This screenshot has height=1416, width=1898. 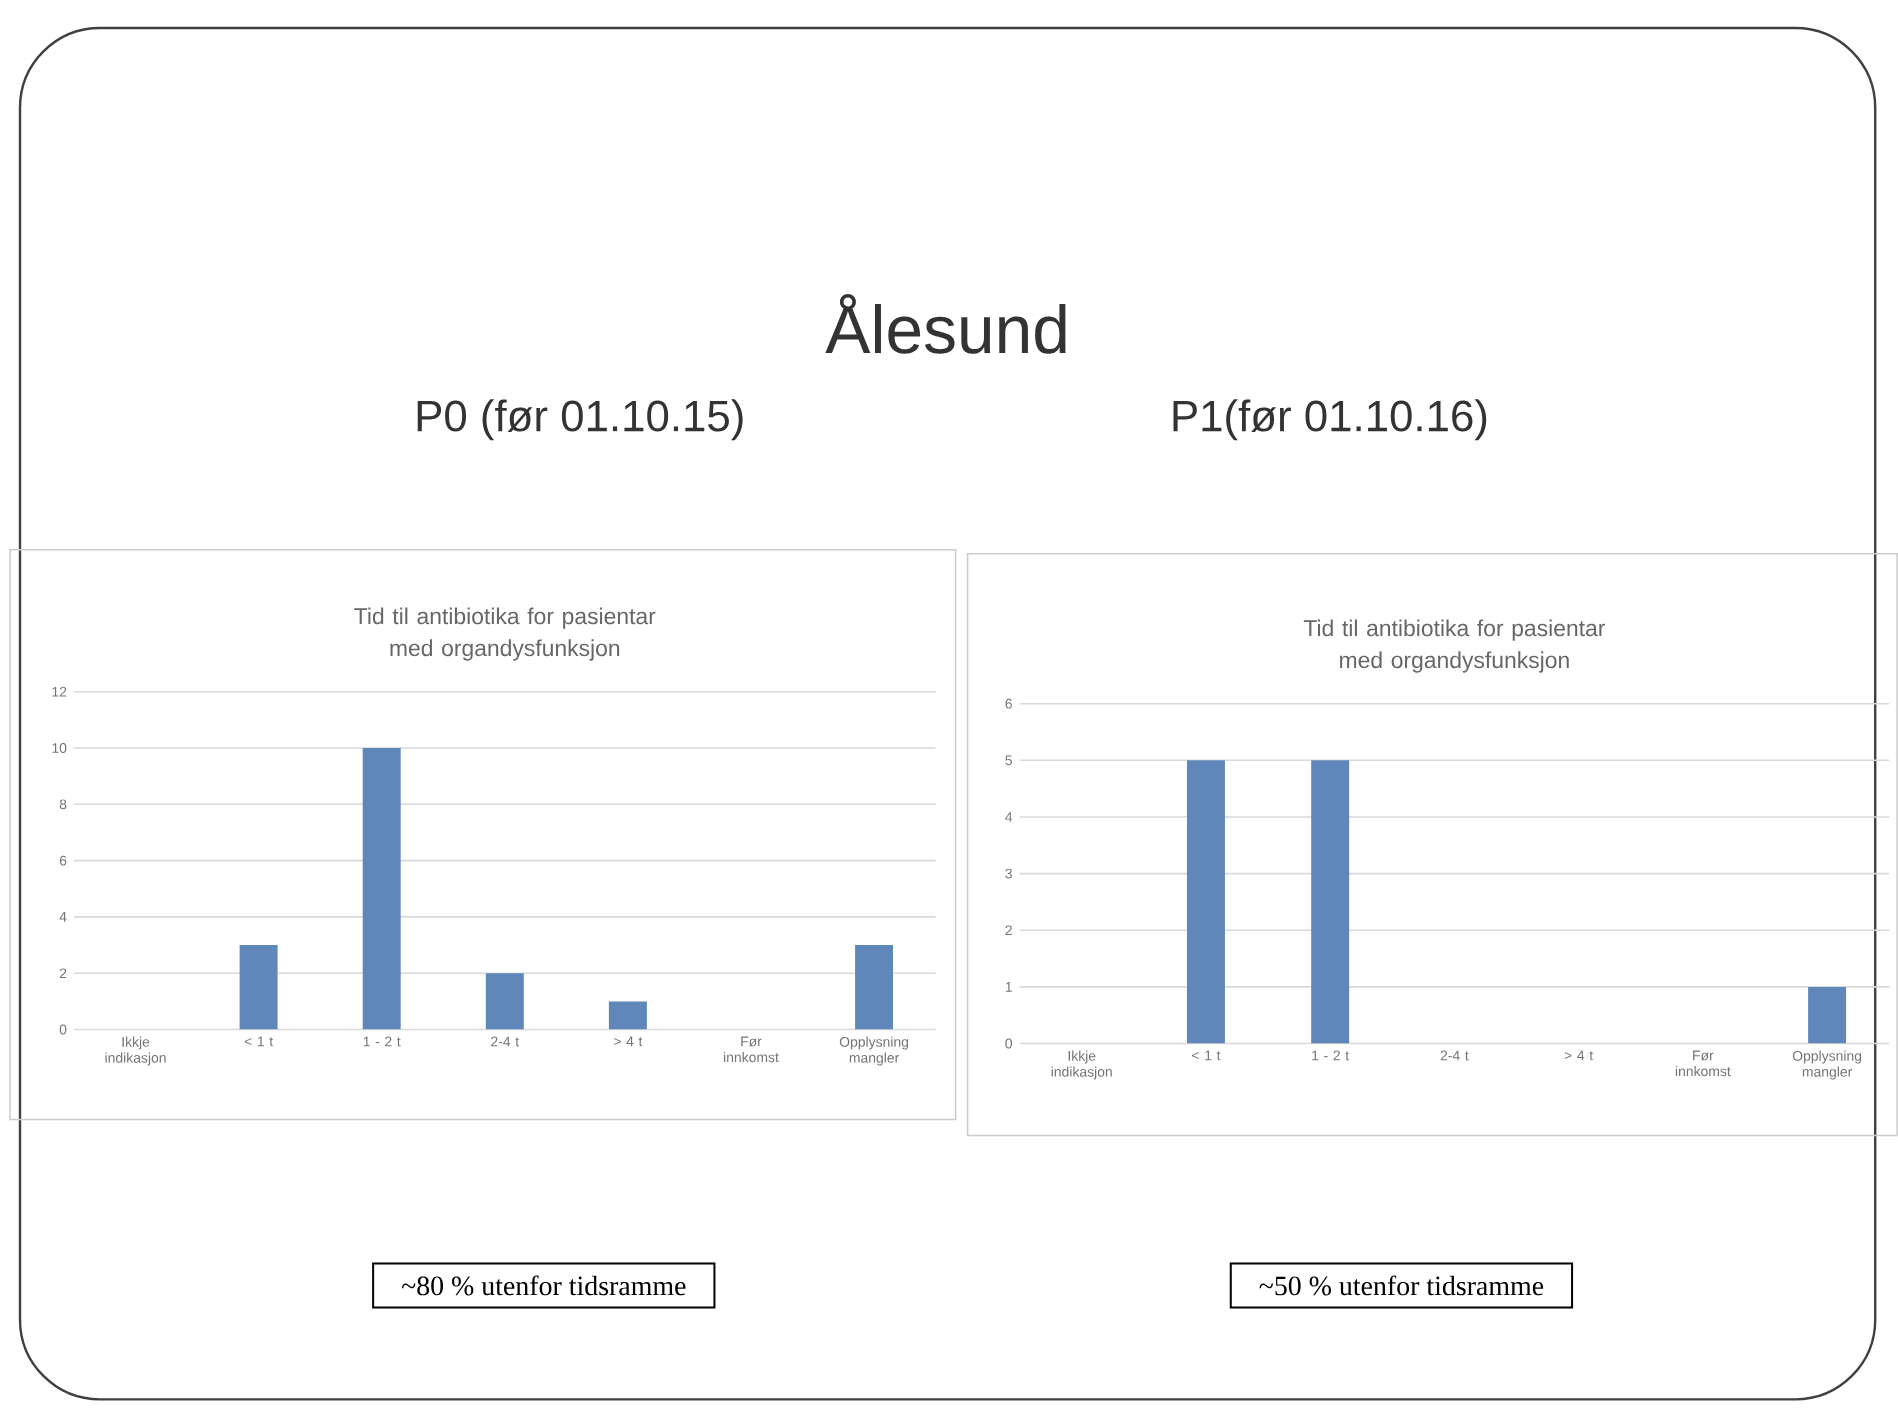 I want to click on text: ~50 % utenfor tidsramme, so click(x=1401, y=1285).